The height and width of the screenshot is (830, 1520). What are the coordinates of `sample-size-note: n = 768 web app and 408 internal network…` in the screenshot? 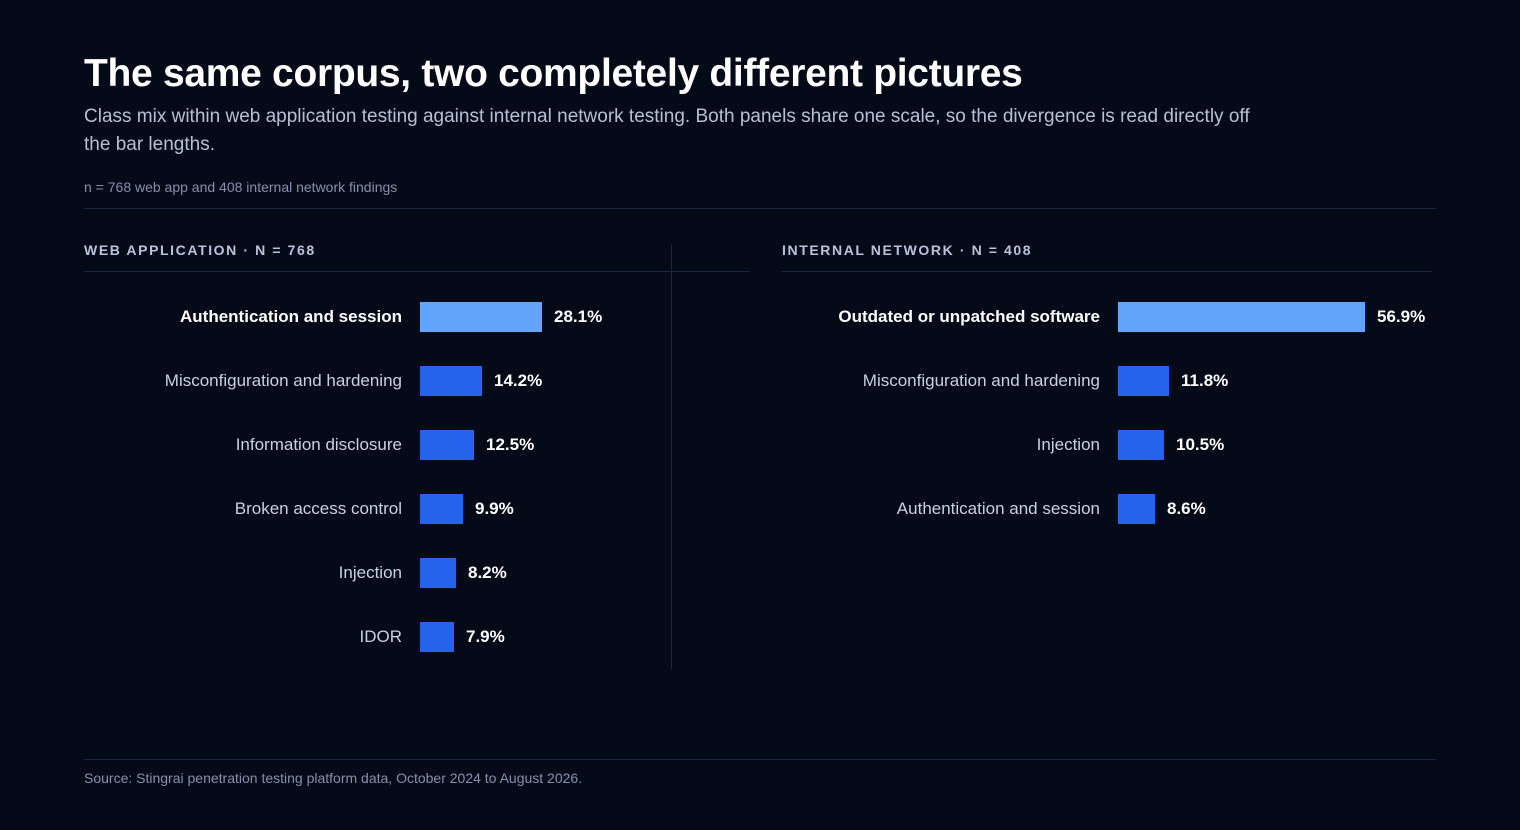 It's located at (241, 187).